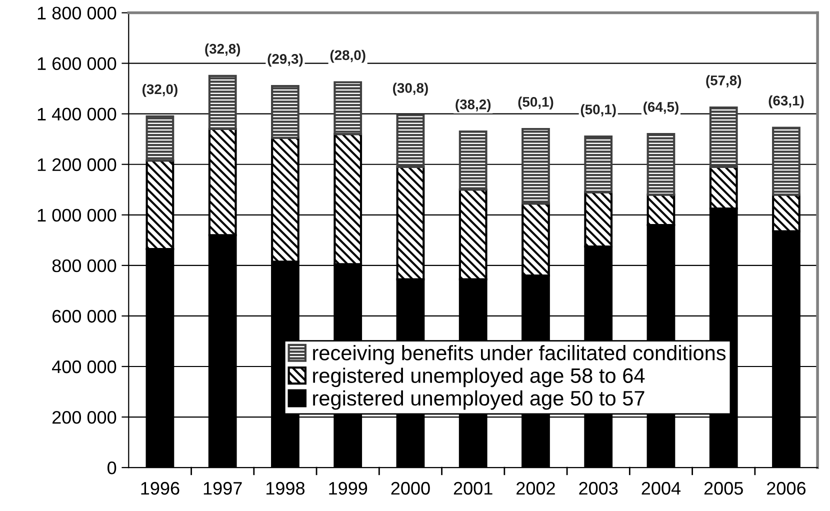 The image size is (830, 511). What do you see at coordinates (77, 114) in the screenshot?
I see `y-tick-label: 1 400 000` at bounding box center [77, 114].